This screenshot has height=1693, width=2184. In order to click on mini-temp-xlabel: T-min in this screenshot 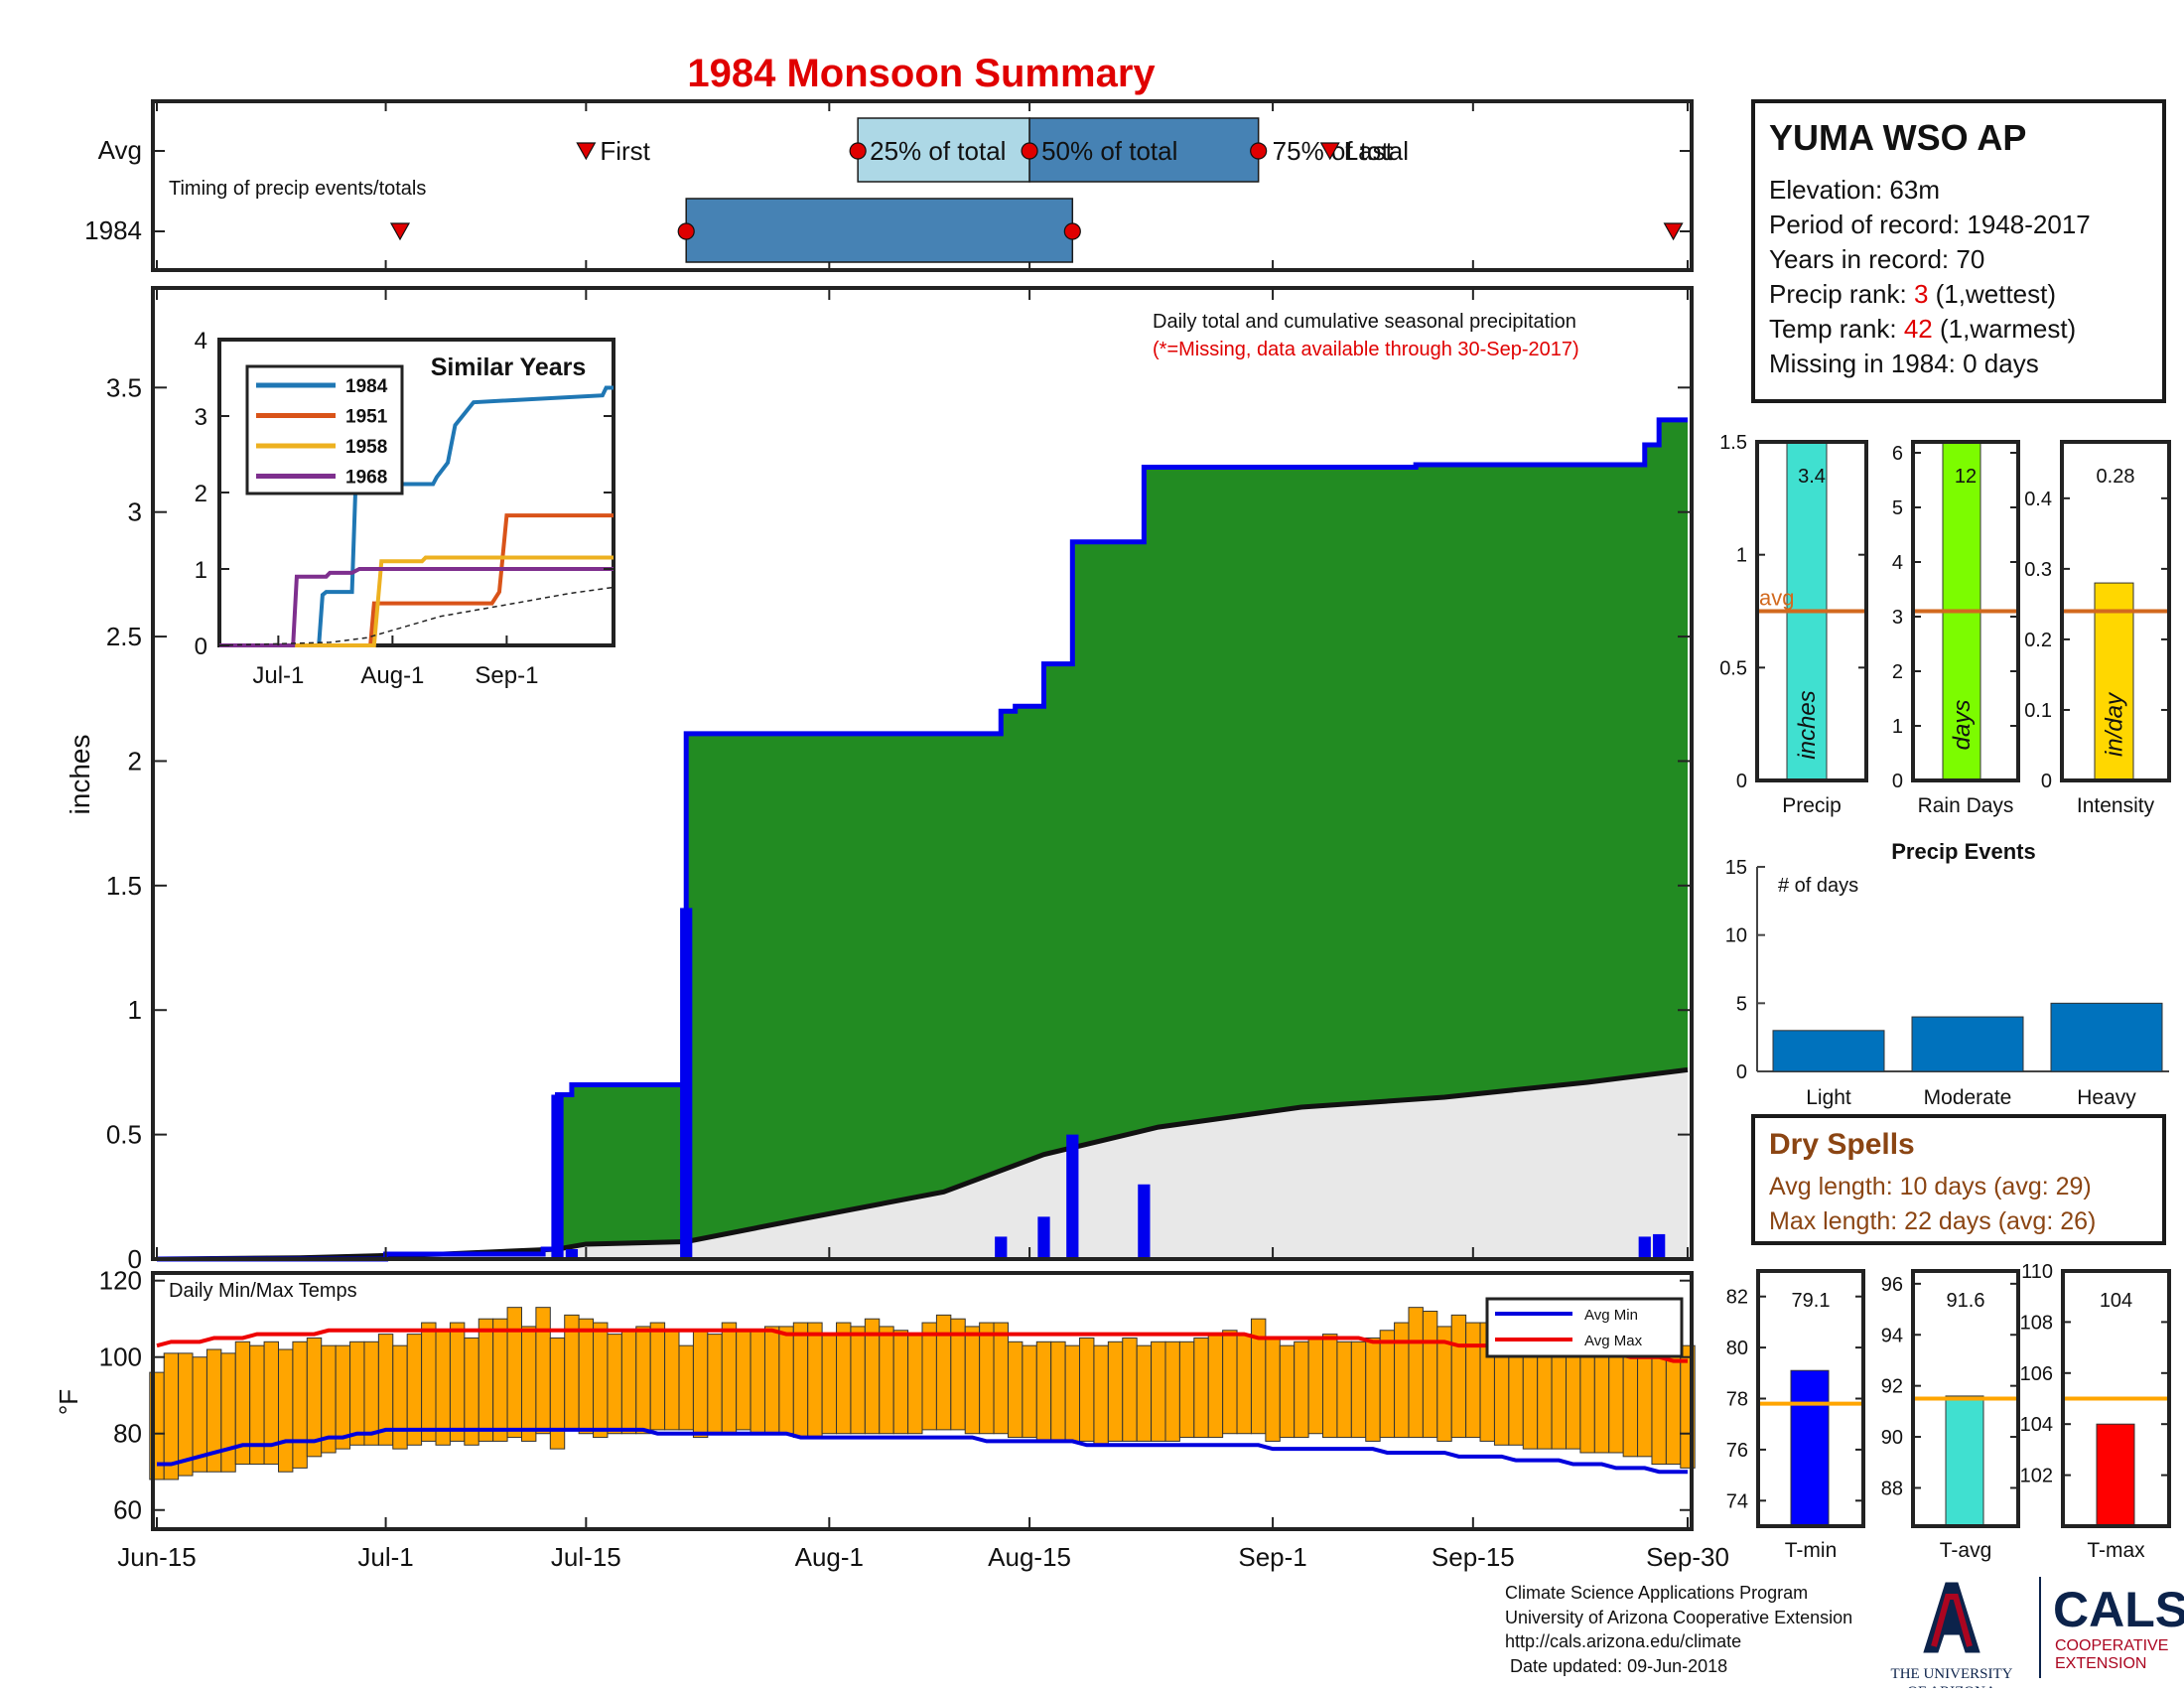, I will do `click(1811, 1550)`.